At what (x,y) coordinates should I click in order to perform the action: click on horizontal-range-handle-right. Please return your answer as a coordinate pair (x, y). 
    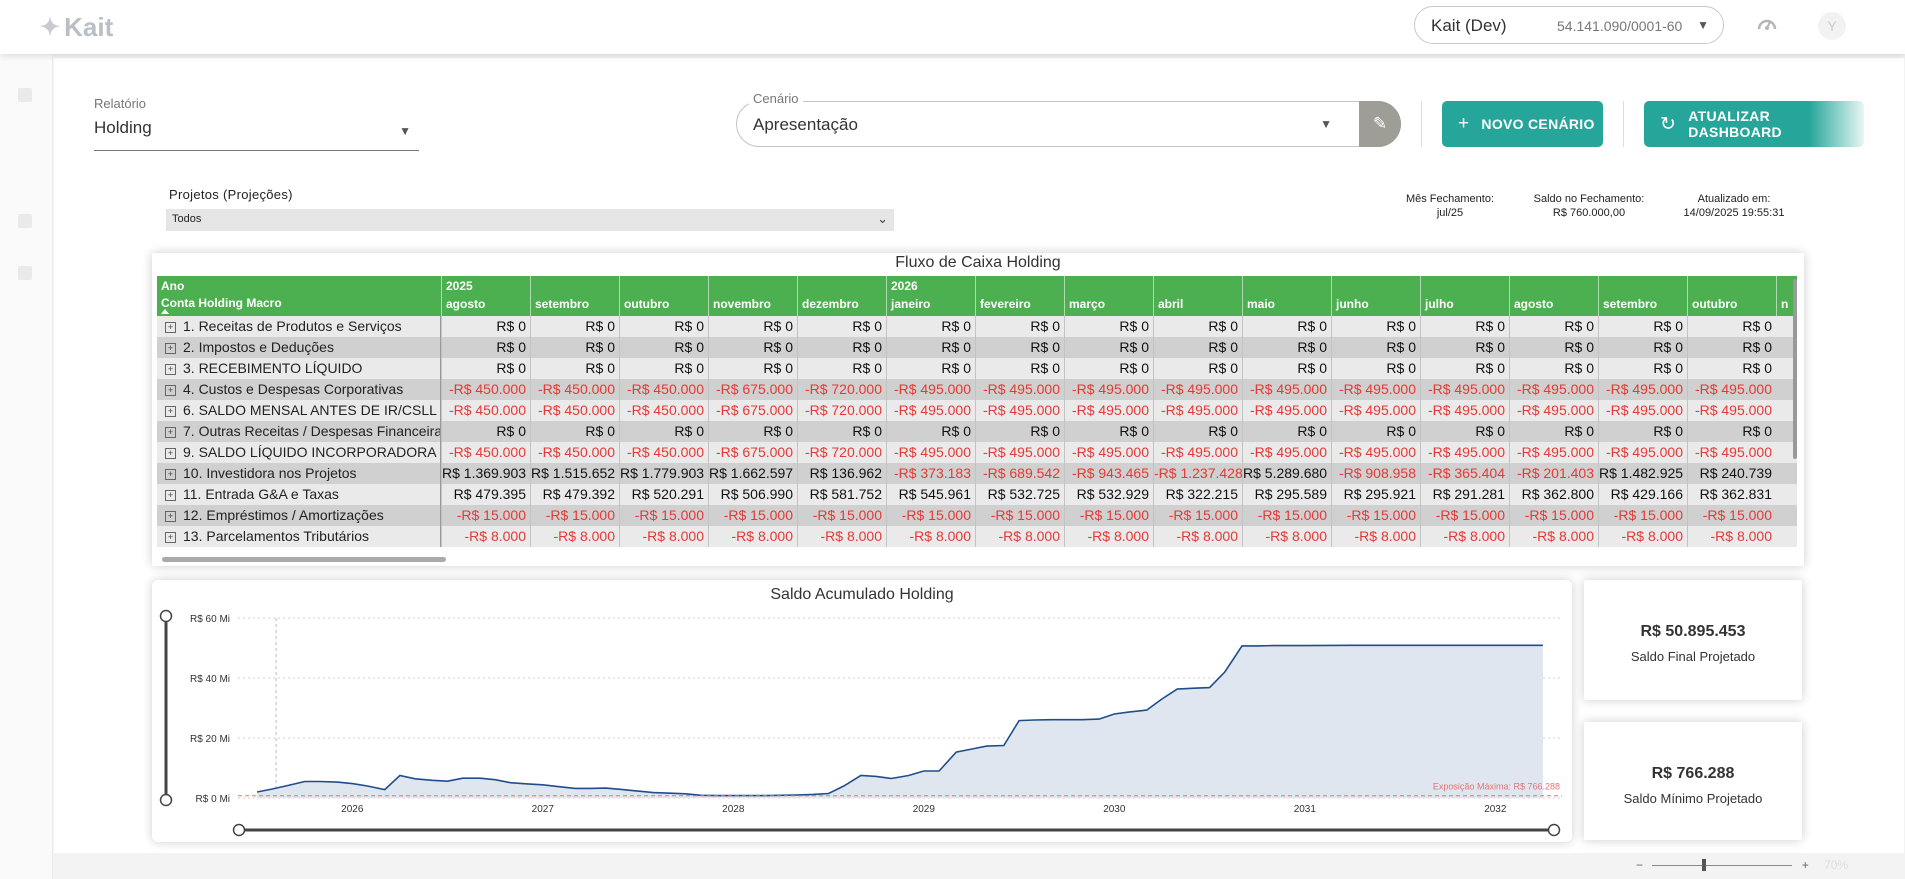
    Looking at the image, I should click on (1554, 830).